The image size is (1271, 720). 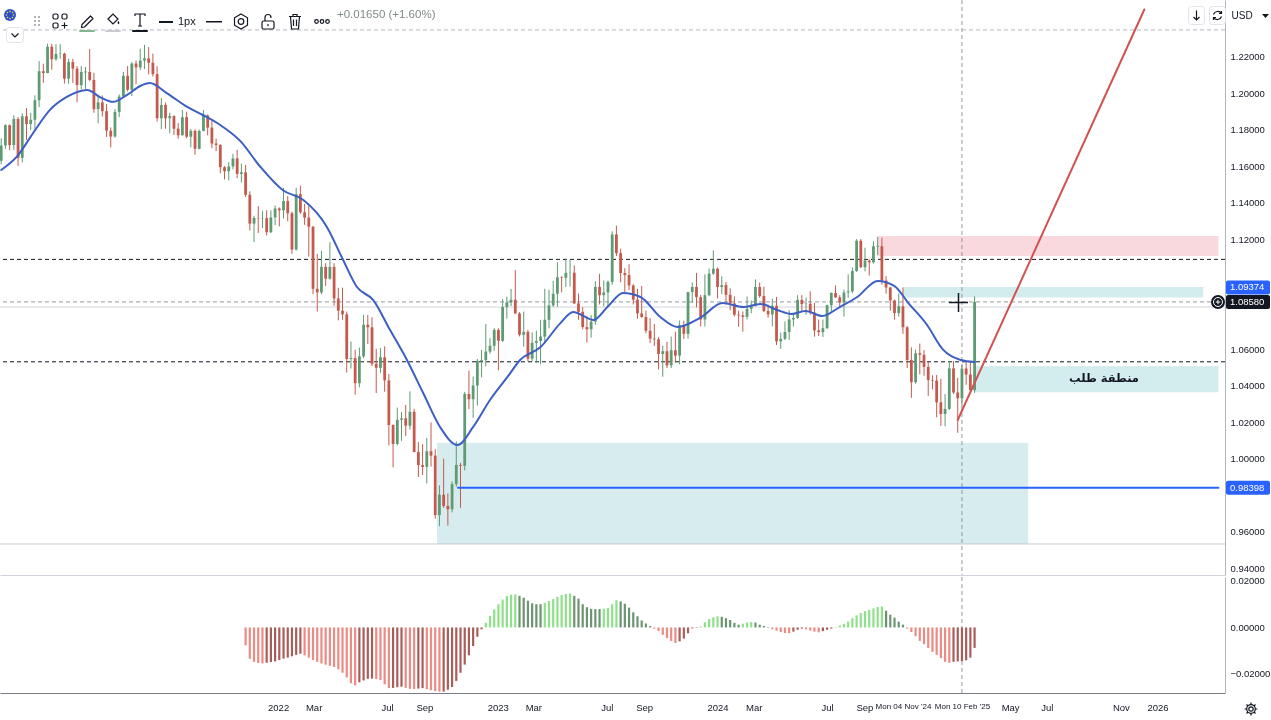 What do you see at coordinates (1247, 487) in the screenshot?
I see `annotation: 0.98398` at bounding box center [1247, 487].